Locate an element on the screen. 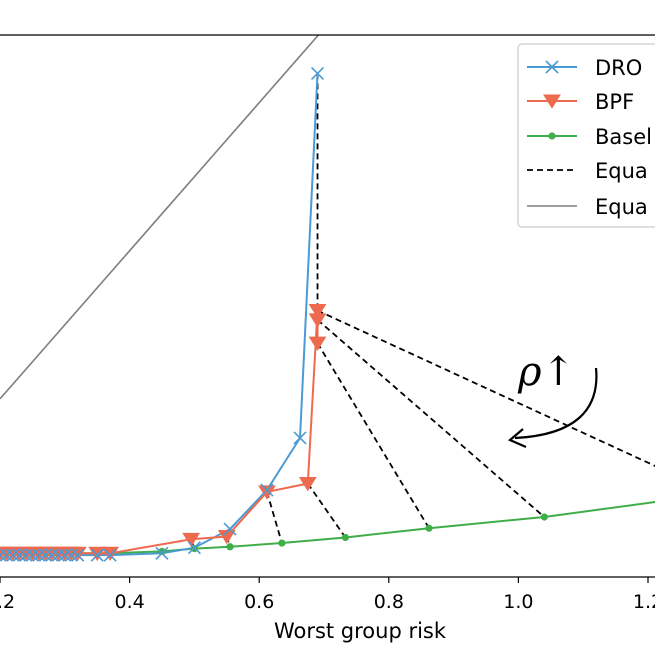 The height and width of the screenshot is (655, 655). legend-item-equal_solid: Equa is located at coordinates (587, 207).